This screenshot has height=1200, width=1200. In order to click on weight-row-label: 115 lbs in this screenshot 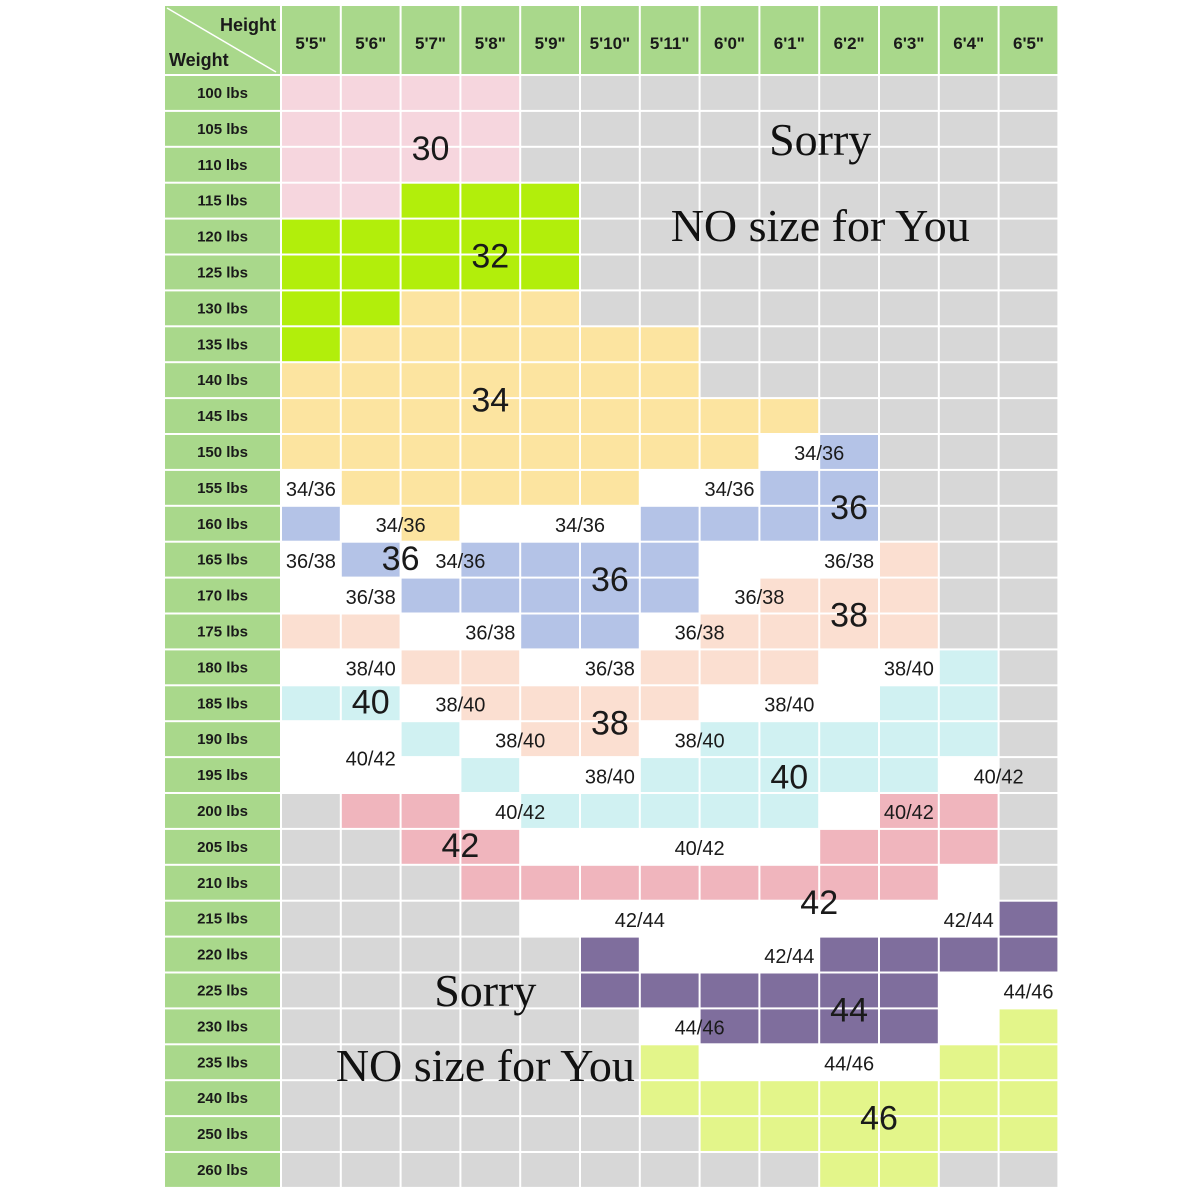, I will do `click(222, 201)`.